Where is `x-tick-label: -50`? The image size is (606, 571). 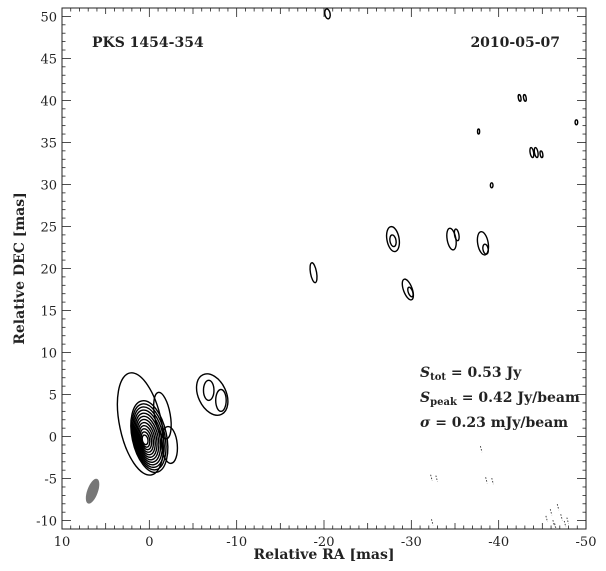
x-tick-label: -50 is located at coordinates (586, 542).